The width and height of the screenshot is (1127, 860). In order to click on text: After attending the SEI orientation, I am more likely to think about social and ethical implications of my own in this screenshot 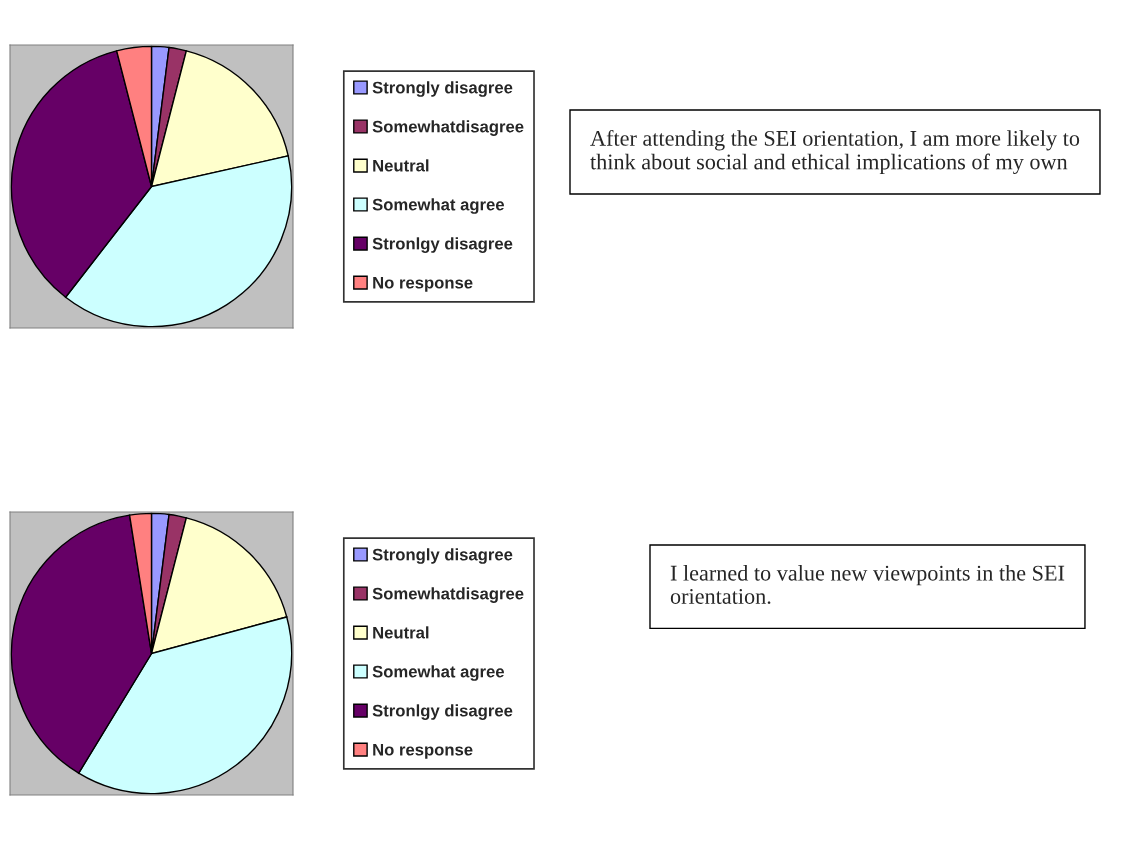, I will do `click(835, 152)`.